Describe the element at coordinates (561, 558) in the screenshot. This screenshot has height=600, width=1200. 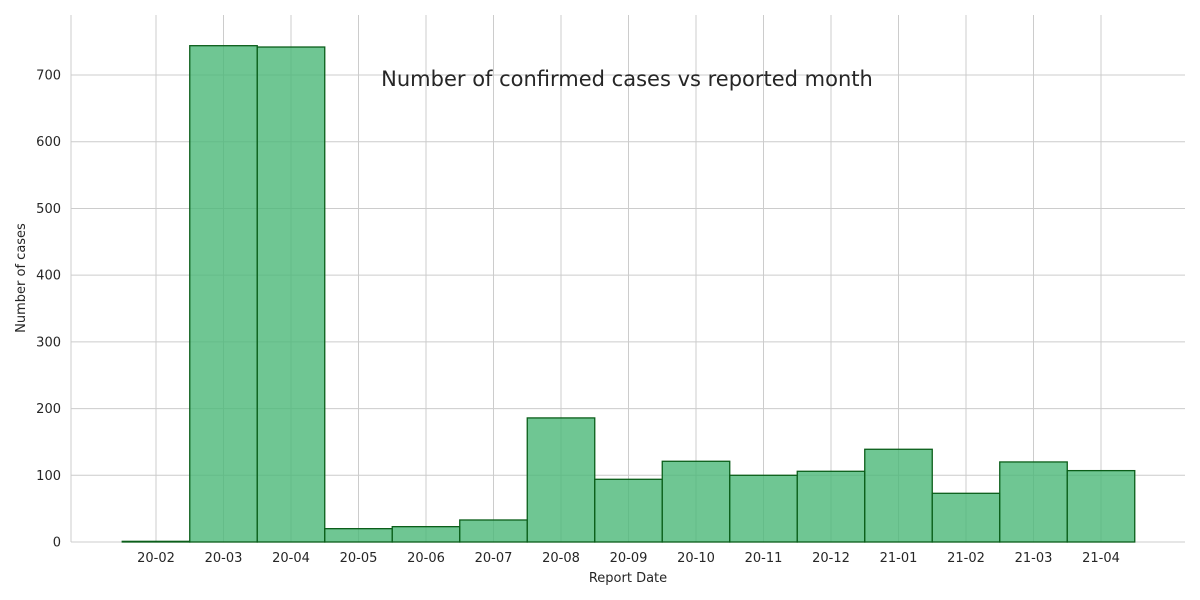
I see `x-tick-label: 20-08` at that location.